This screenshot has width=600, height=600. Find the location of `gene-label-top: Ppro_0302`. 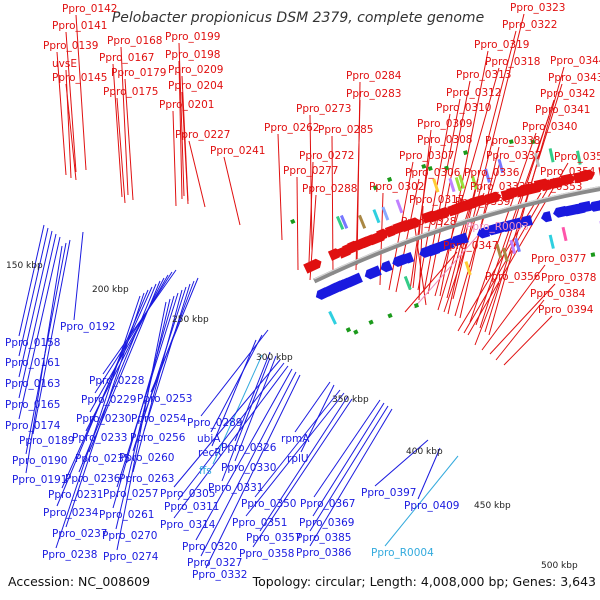

gene-label-top: Ppro_0302 is located at coordinates (396, 187).